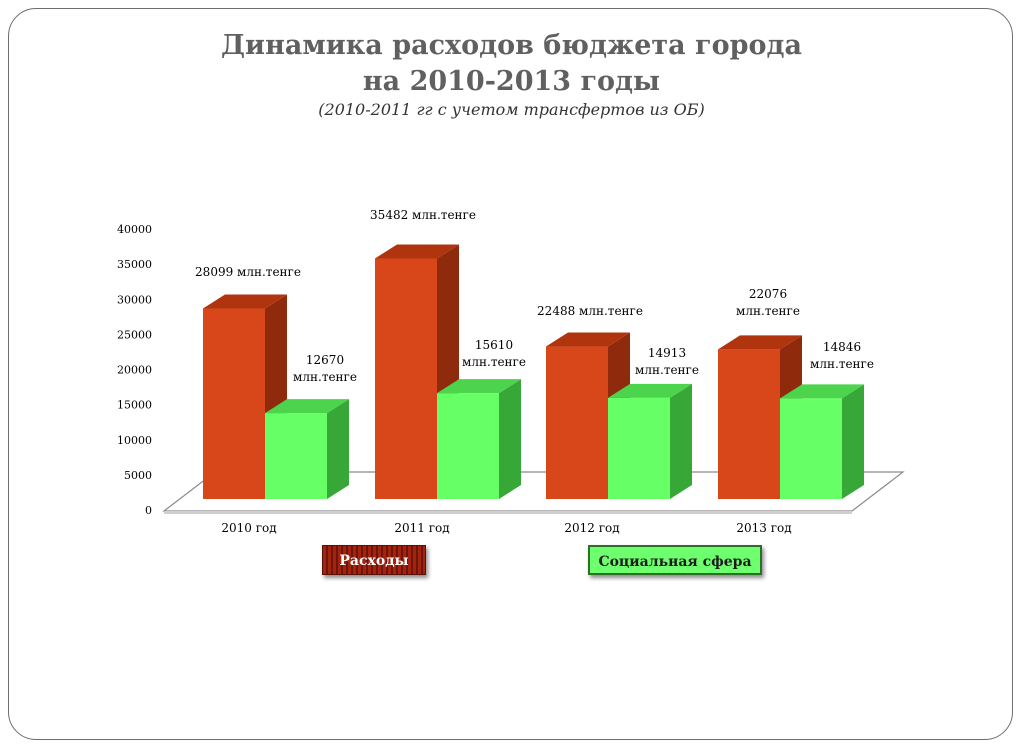 The width and height of the screenshot is (1023, 750). Describe the element at coordinates (138, 475) in the screenshot. I see `y-tick-label: 5000` at that location.